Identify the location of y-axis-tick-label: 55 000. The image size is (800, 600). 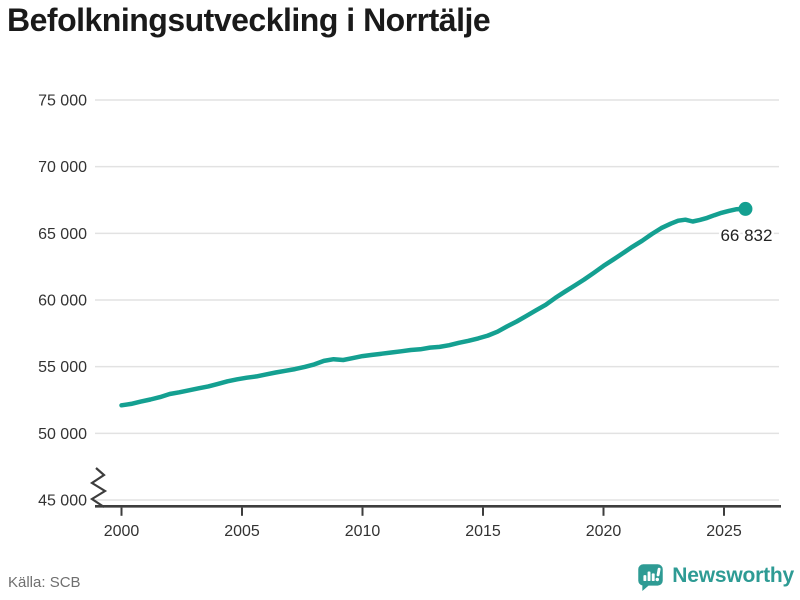
(62, 367).